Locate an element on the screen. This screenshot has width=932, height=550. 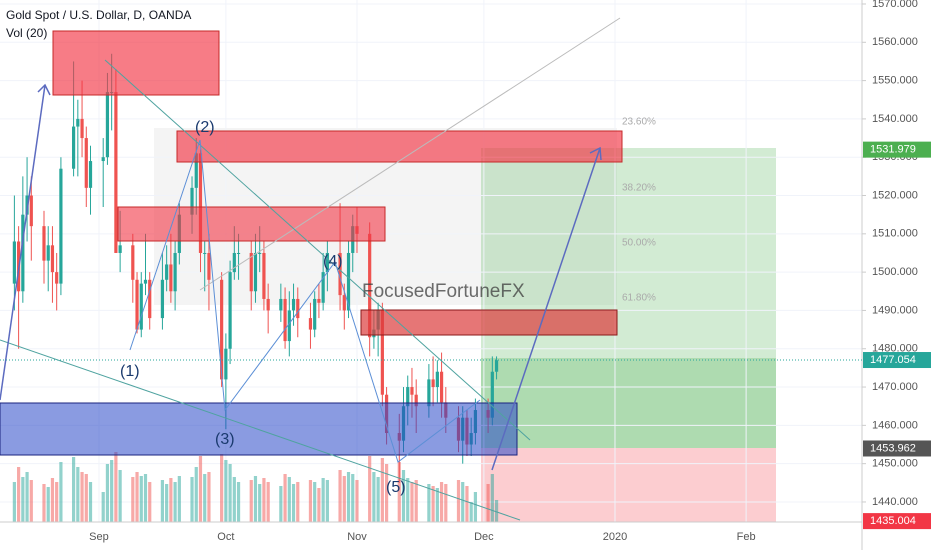
y-tick-label: 1510.000 is located at coordinates (895, 234).